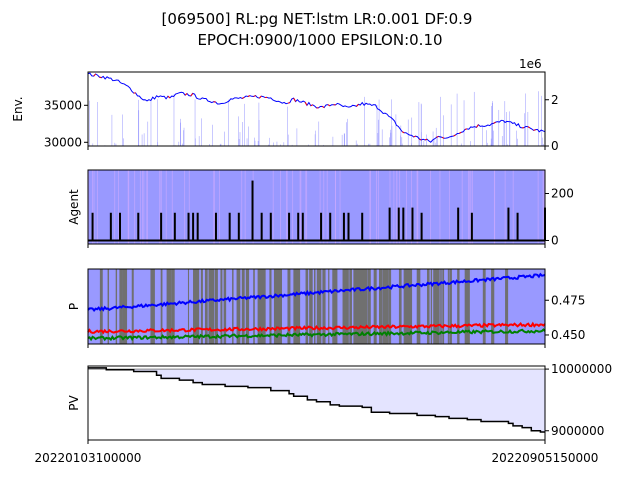 The image size is (640, 480). I want to click on x-tick-label-end: 20220905150000, so click(545, 458).